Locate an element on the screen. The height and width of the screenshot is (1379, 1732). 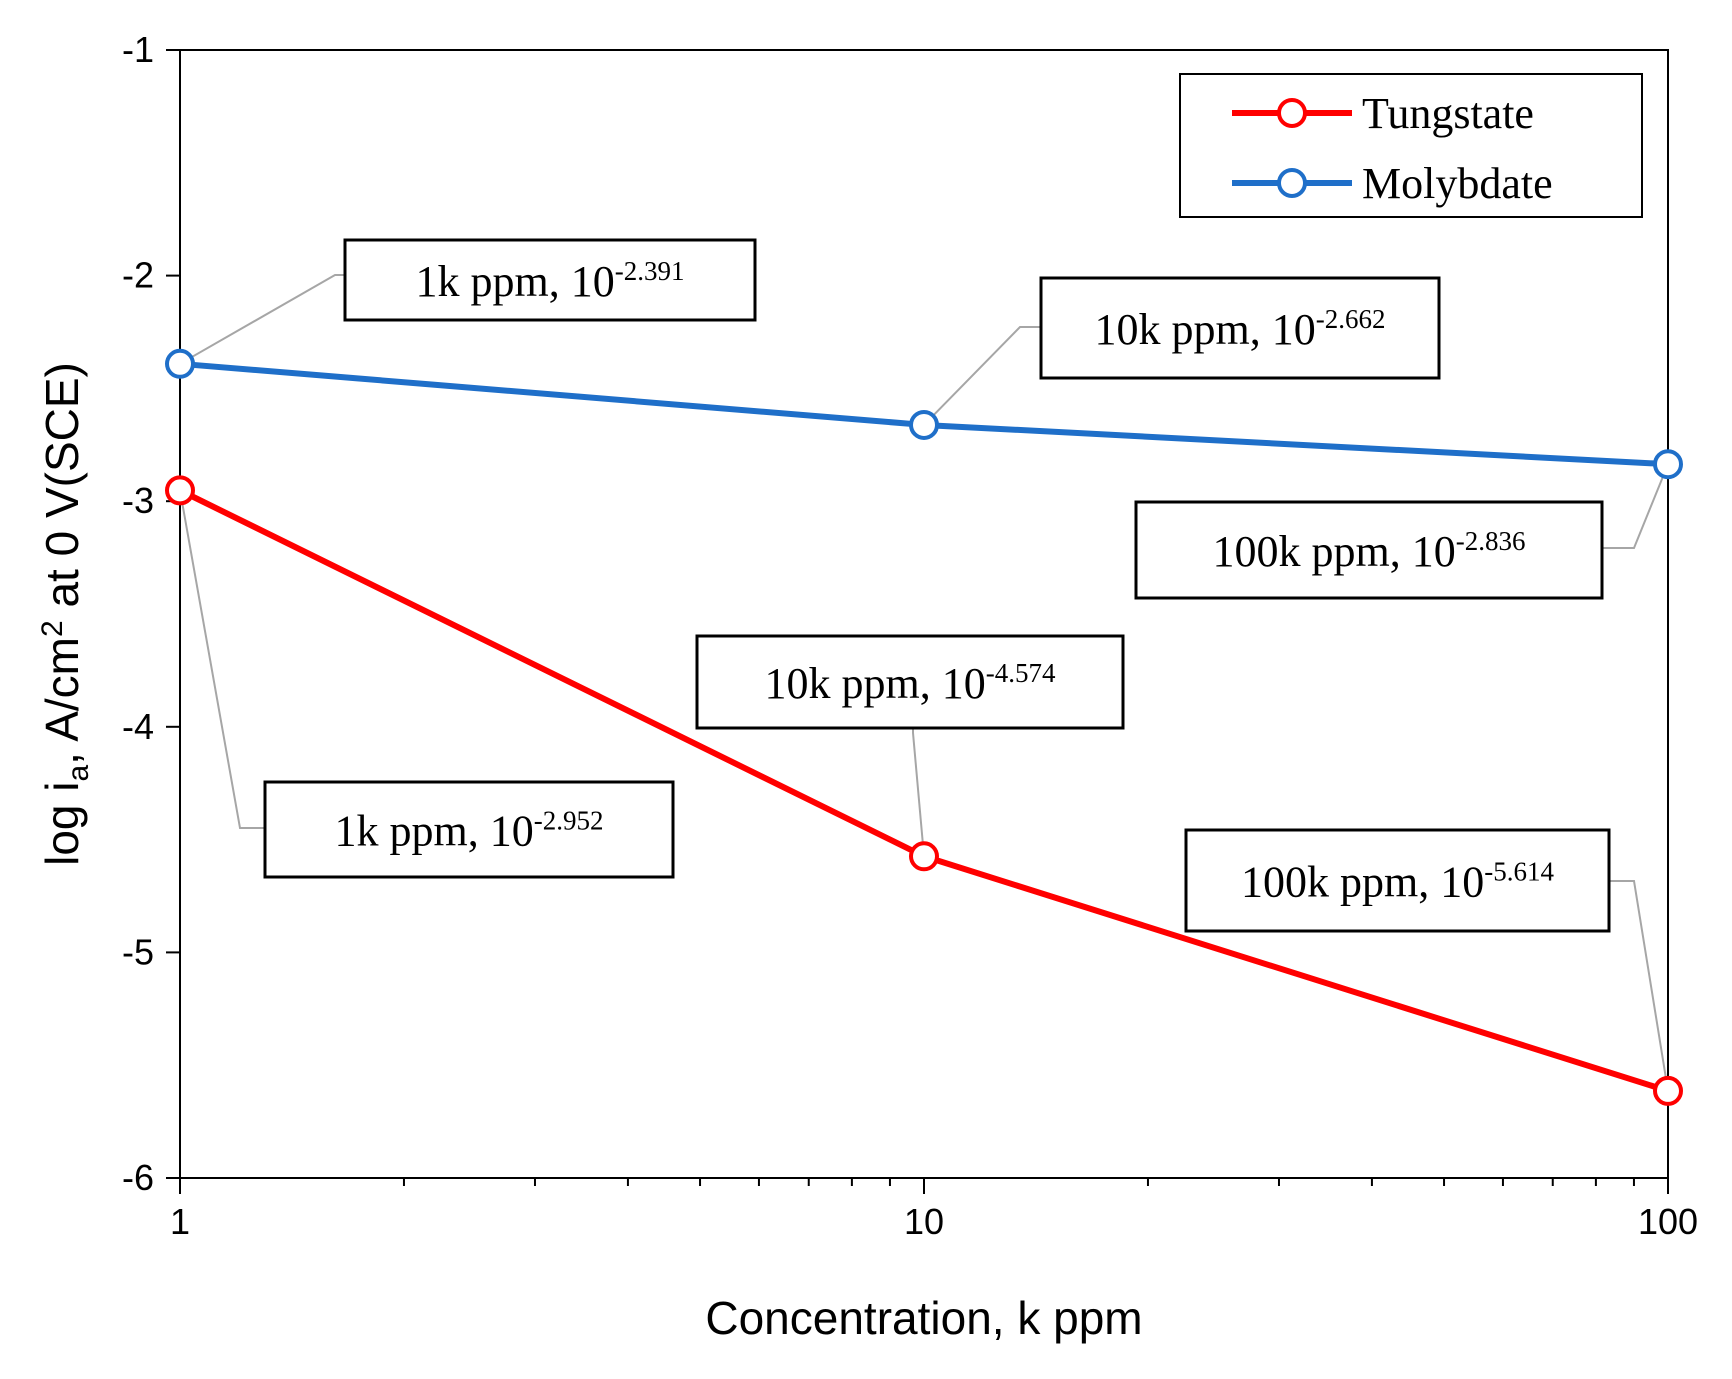
y-axis-title: log ia, A/cm2 at 0 V(SCE) is located at coordinates (65, 614).